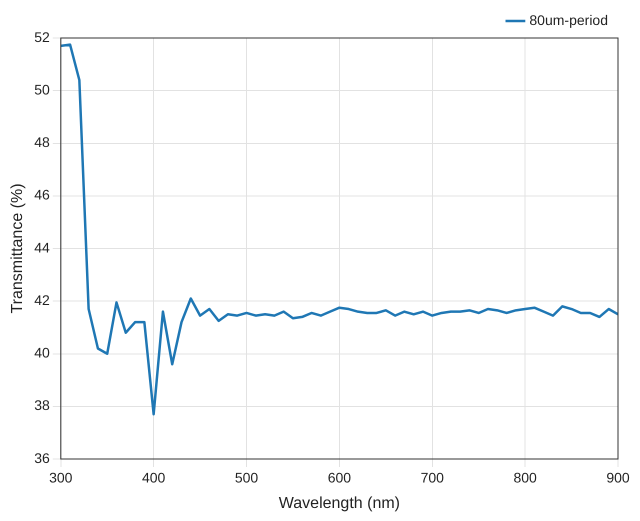 This screenshot has width=640, height=521. I want to click on x-tick-label: 600, so click(340, 477).